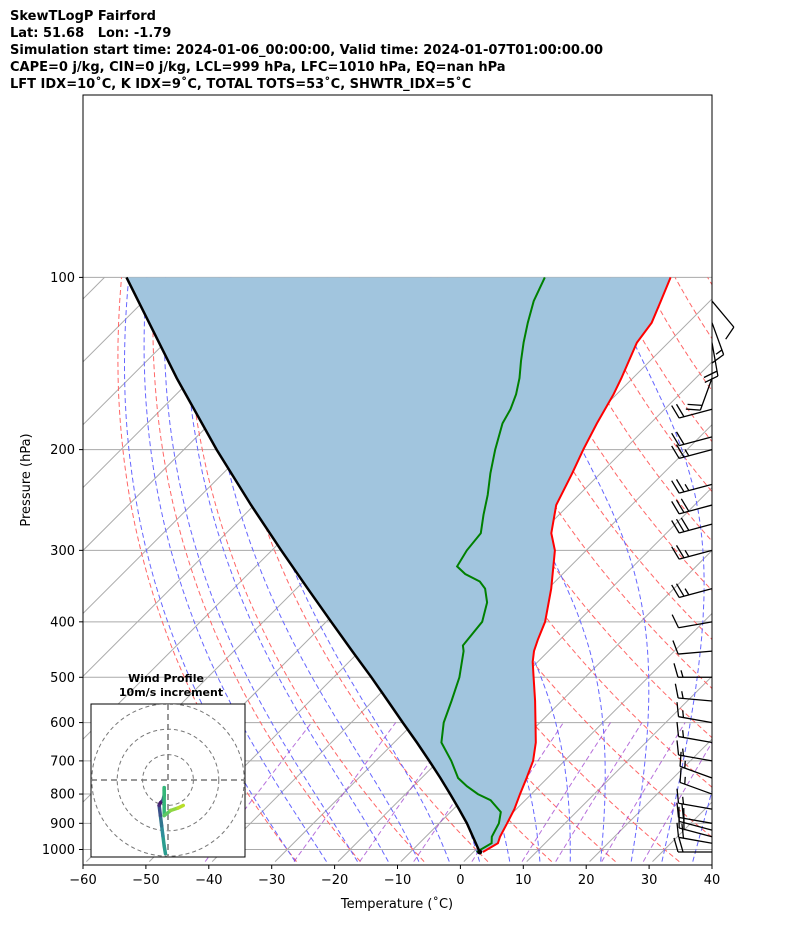 The width and height of the screenshot is (794, 937). I want to click on hodograph-title: Wind Profile, so click(166, 678).